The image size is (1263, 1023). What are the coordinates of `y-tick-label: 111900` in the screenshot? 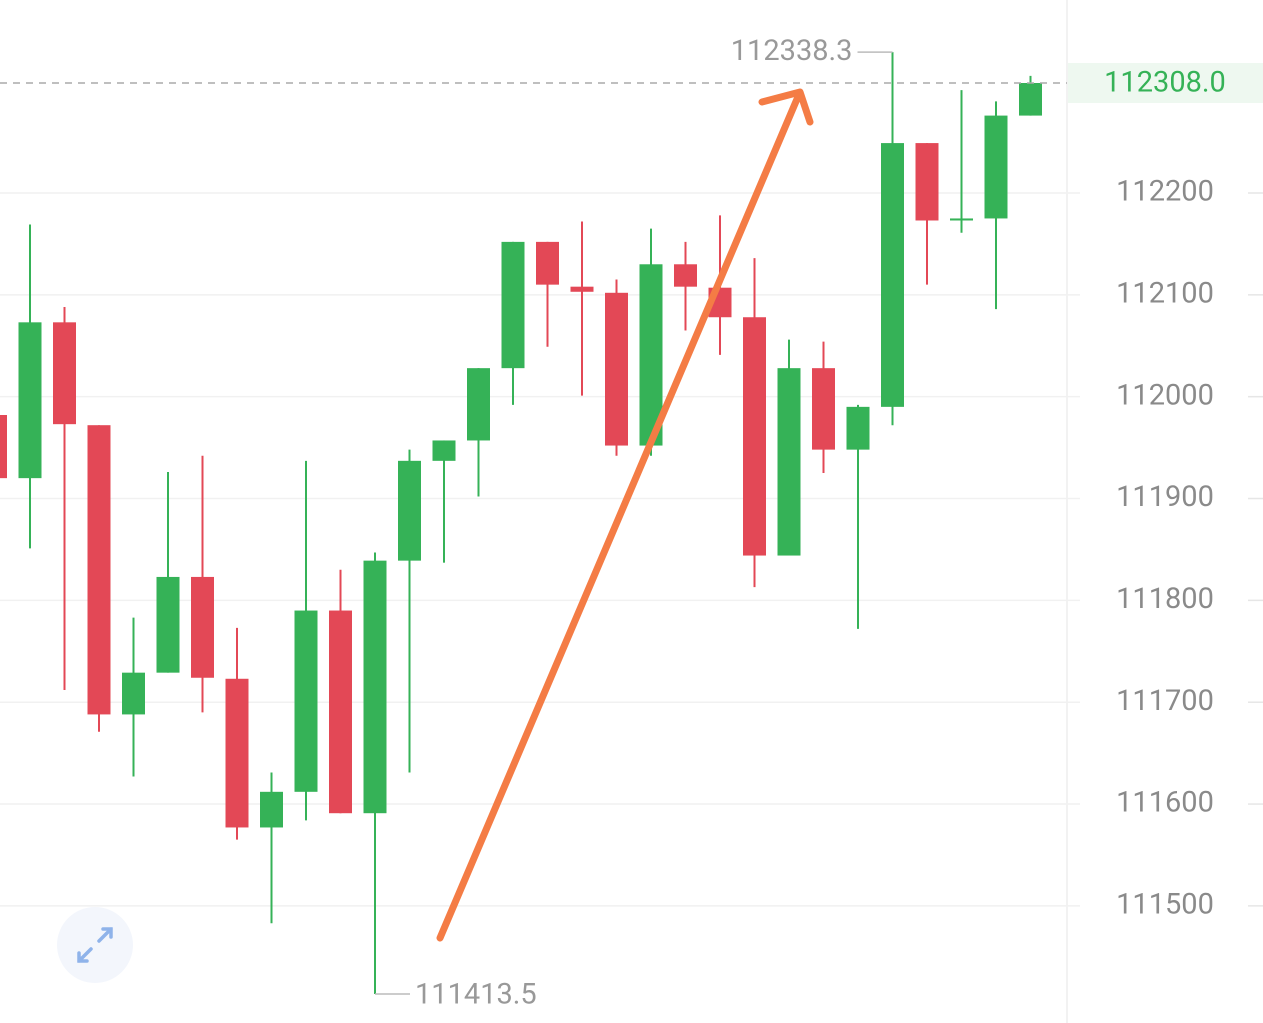 It's located at (1165, 497).